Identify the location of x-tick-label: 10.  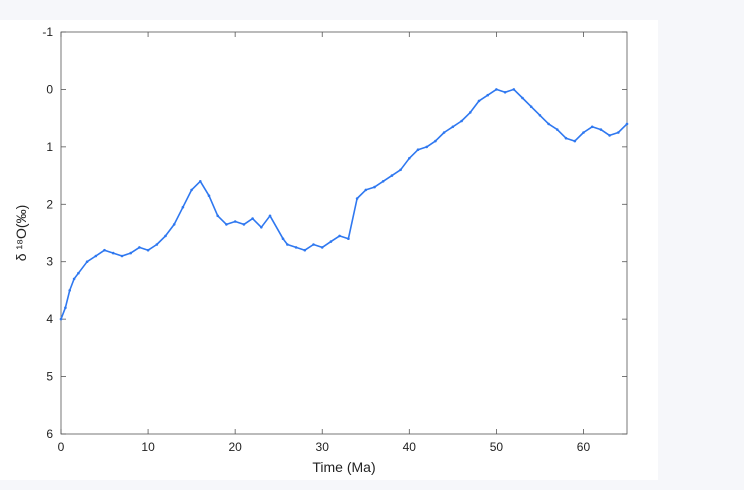
(148, 447).